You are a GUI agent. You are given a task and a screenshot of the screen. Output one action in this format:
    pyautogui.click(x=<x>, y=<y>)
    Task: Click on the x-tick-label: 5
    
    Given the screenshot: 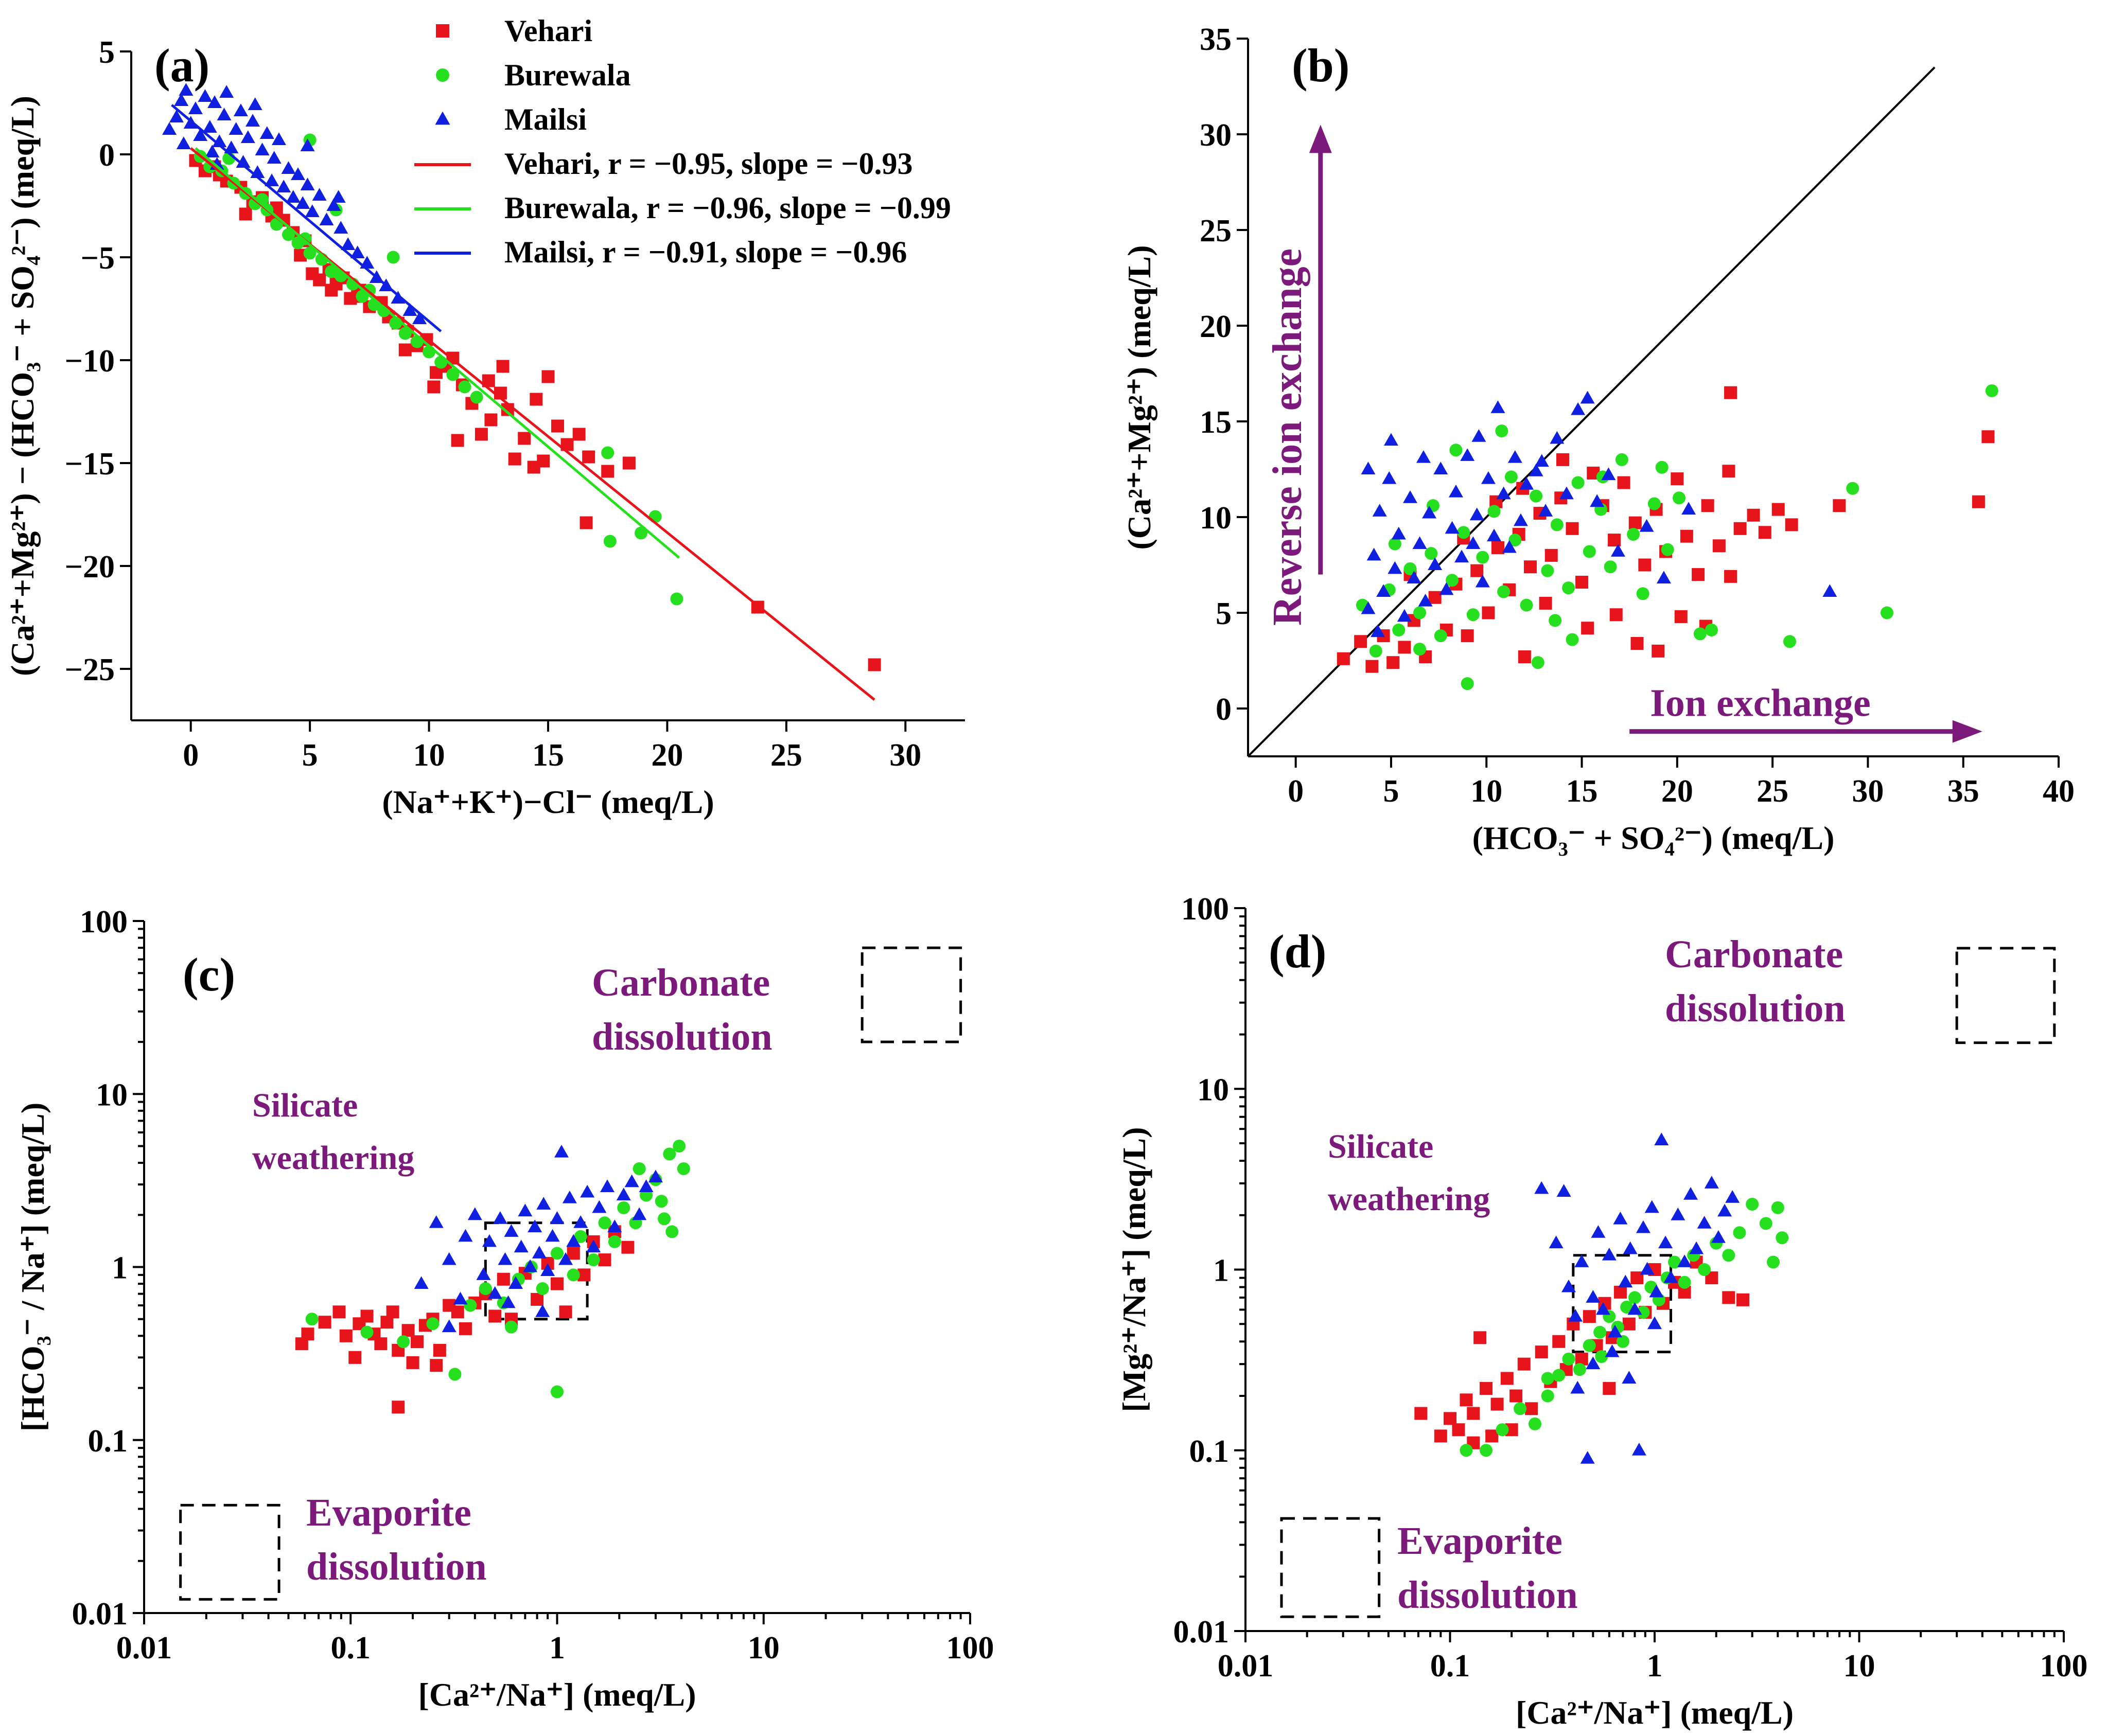 What is the action you would take?
    pyautogui.click(x=1391, y=791)
    